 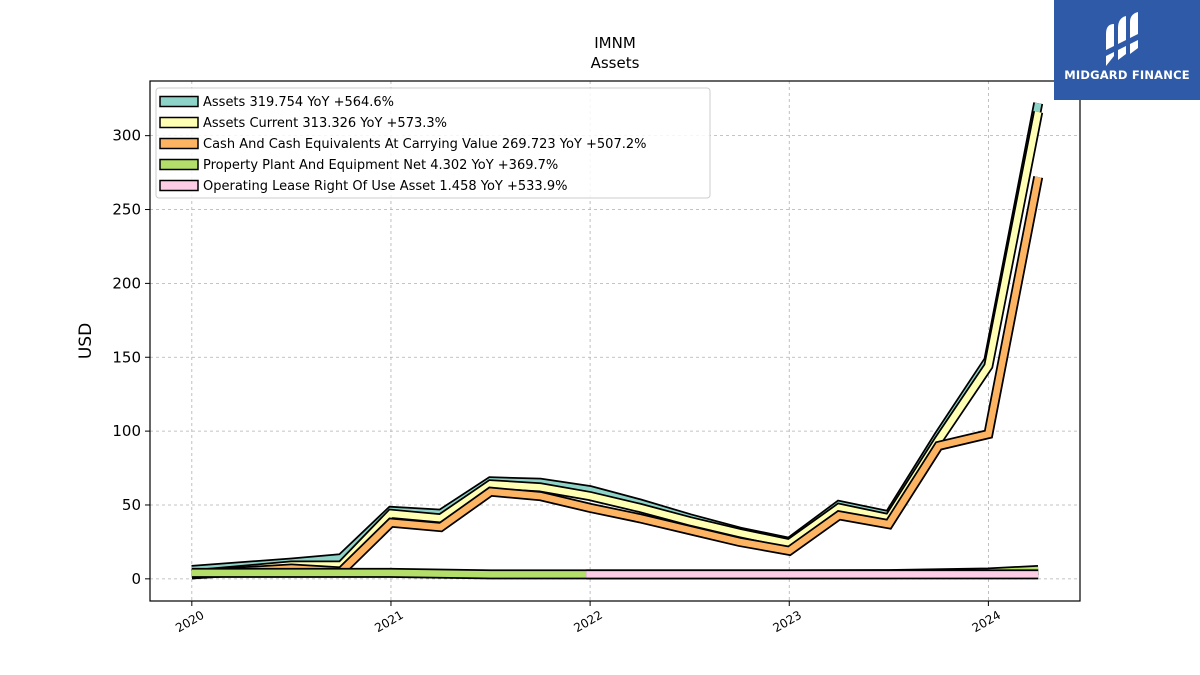 I want to click on legend-item-1: Assets Current 313.326 YoY +573.3%, so click(x=303, y=123).